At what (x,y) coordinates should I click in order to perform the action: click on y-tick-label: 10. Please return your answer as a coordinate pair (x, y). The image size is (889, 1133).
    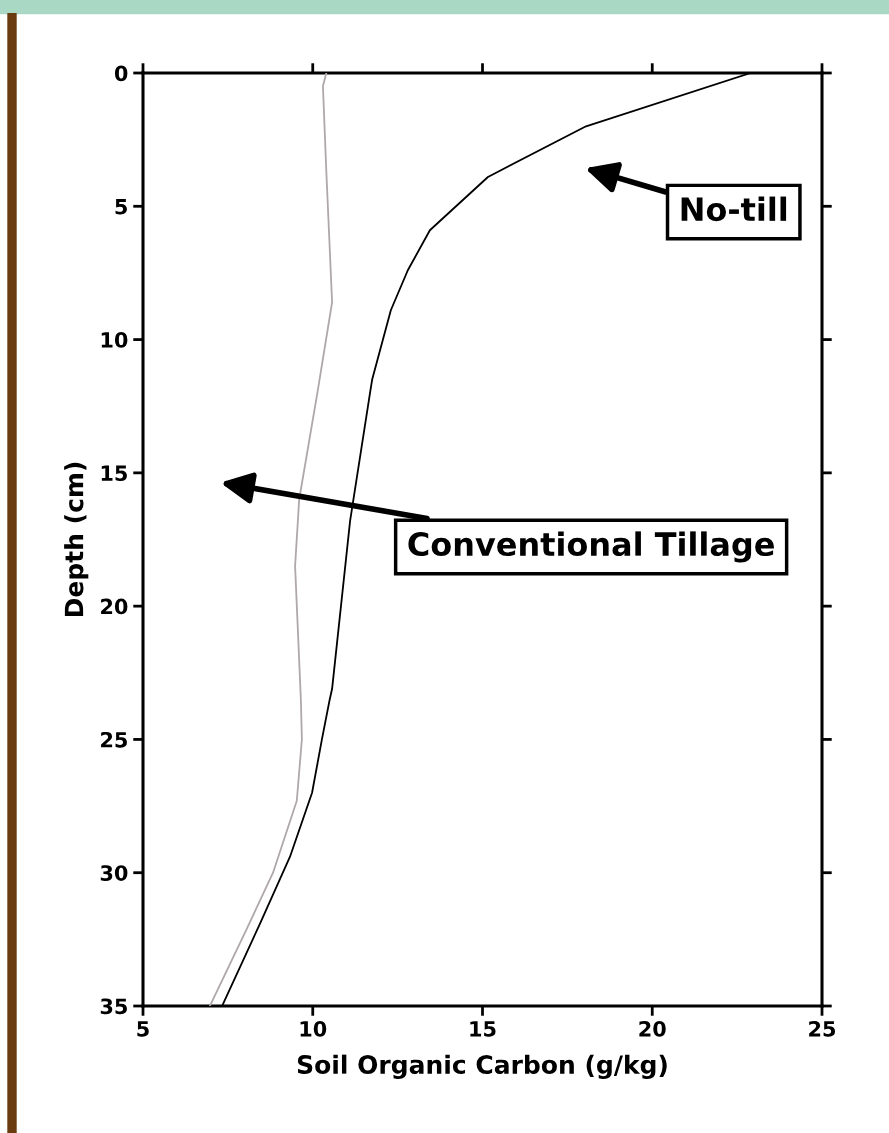
    Looking at the image, I should click on (114, 340).